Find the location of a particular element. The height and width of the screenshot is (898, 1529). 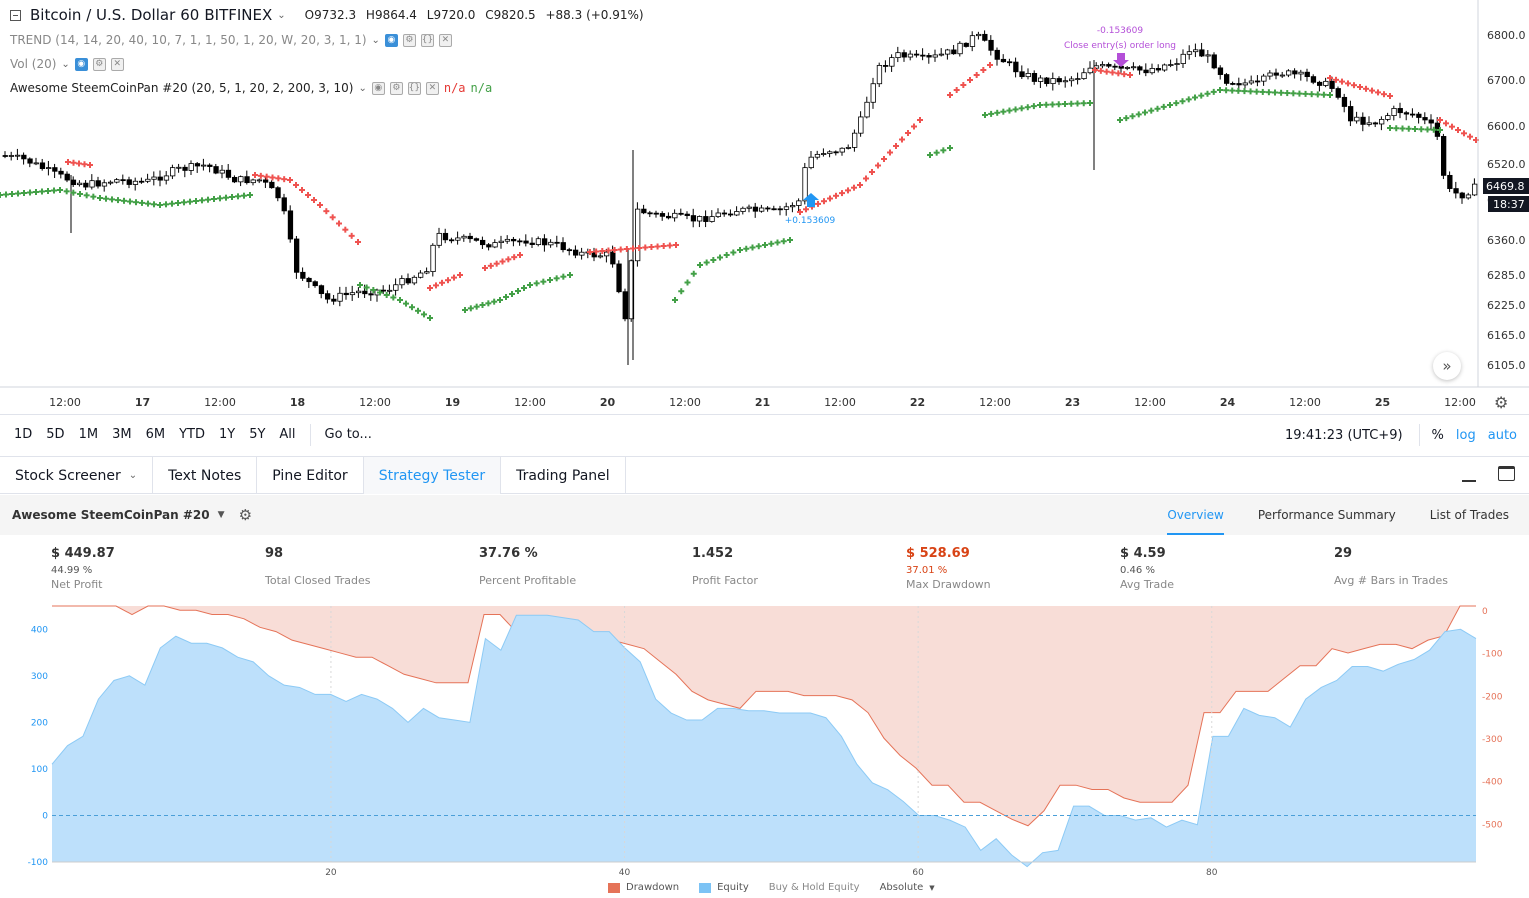

maximize-icon is located at coordinates (1506, 473).